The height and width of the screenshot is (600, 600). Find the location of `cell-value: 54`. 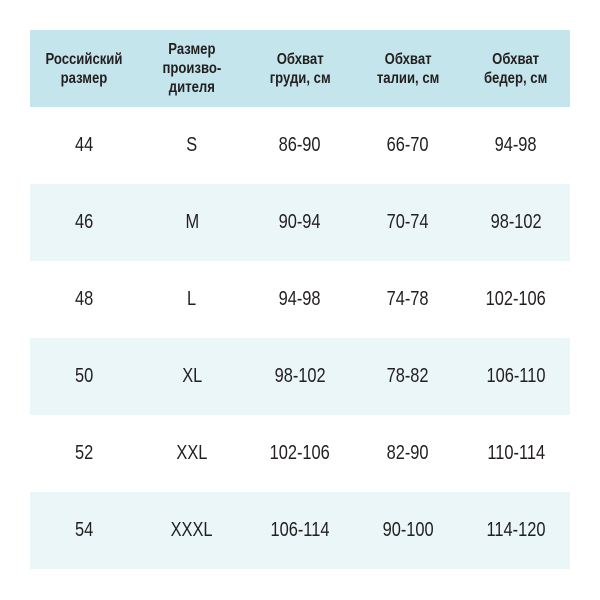

cell-value: 54 is located at coordinates (84, 530).